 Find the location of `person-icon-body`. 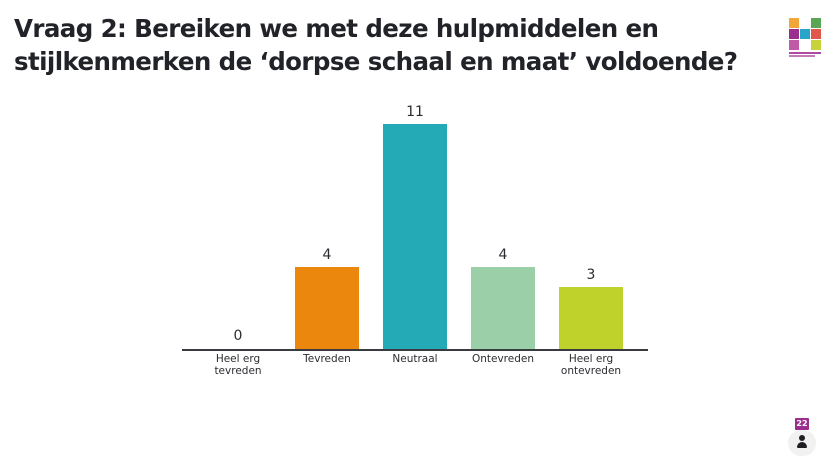

person-icon-body is located at coordinates (802, 445).